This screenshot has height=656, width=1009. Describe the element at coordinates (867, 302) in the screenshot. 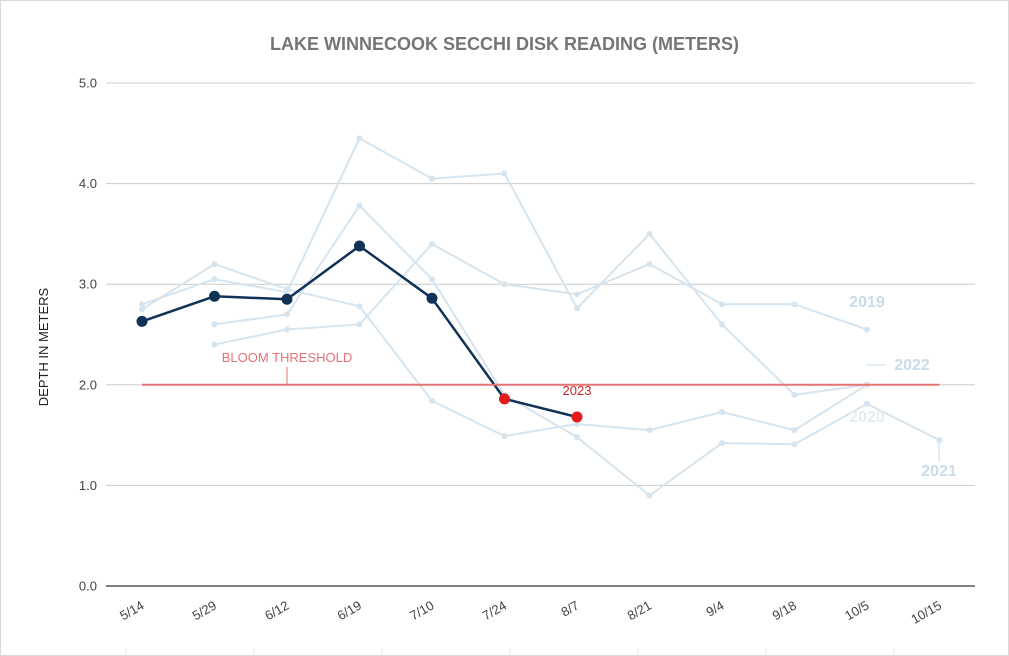

I see `series-label-2019: 2019` at that location.